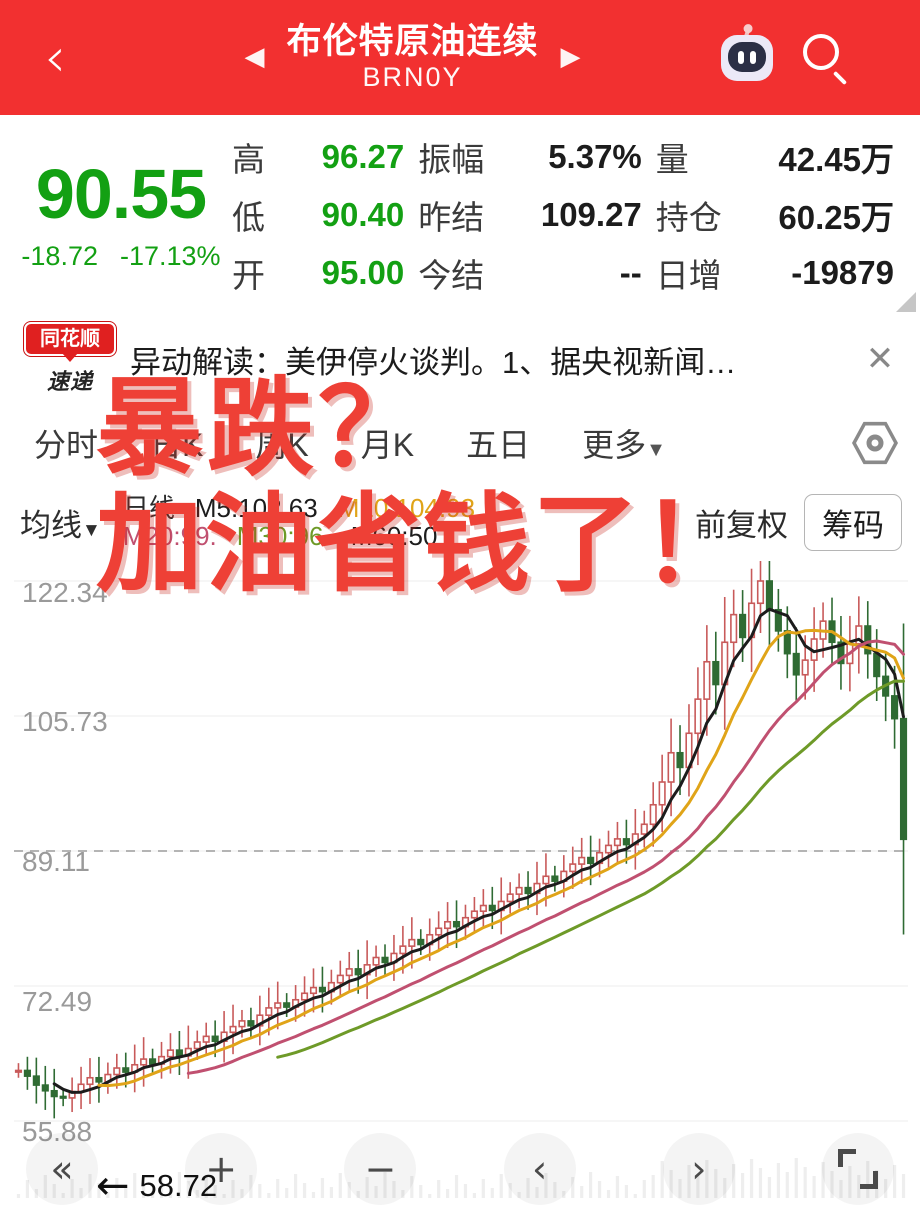 The height and width of the screenshot is (1216, 920). What do you see at coordinates (363, 214) in the screenshot?
I see `stat-value-low: 90.40` at bounding box center [363, 214].